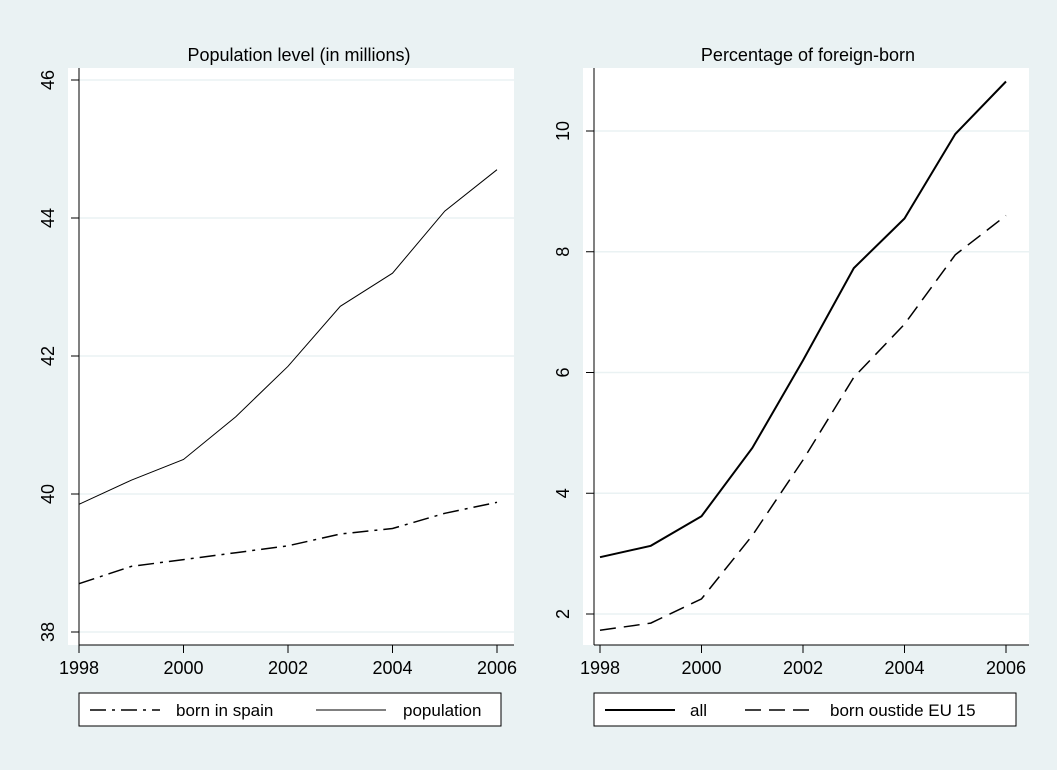  I want to click on y-tick-label: 44, so click(48, 218).